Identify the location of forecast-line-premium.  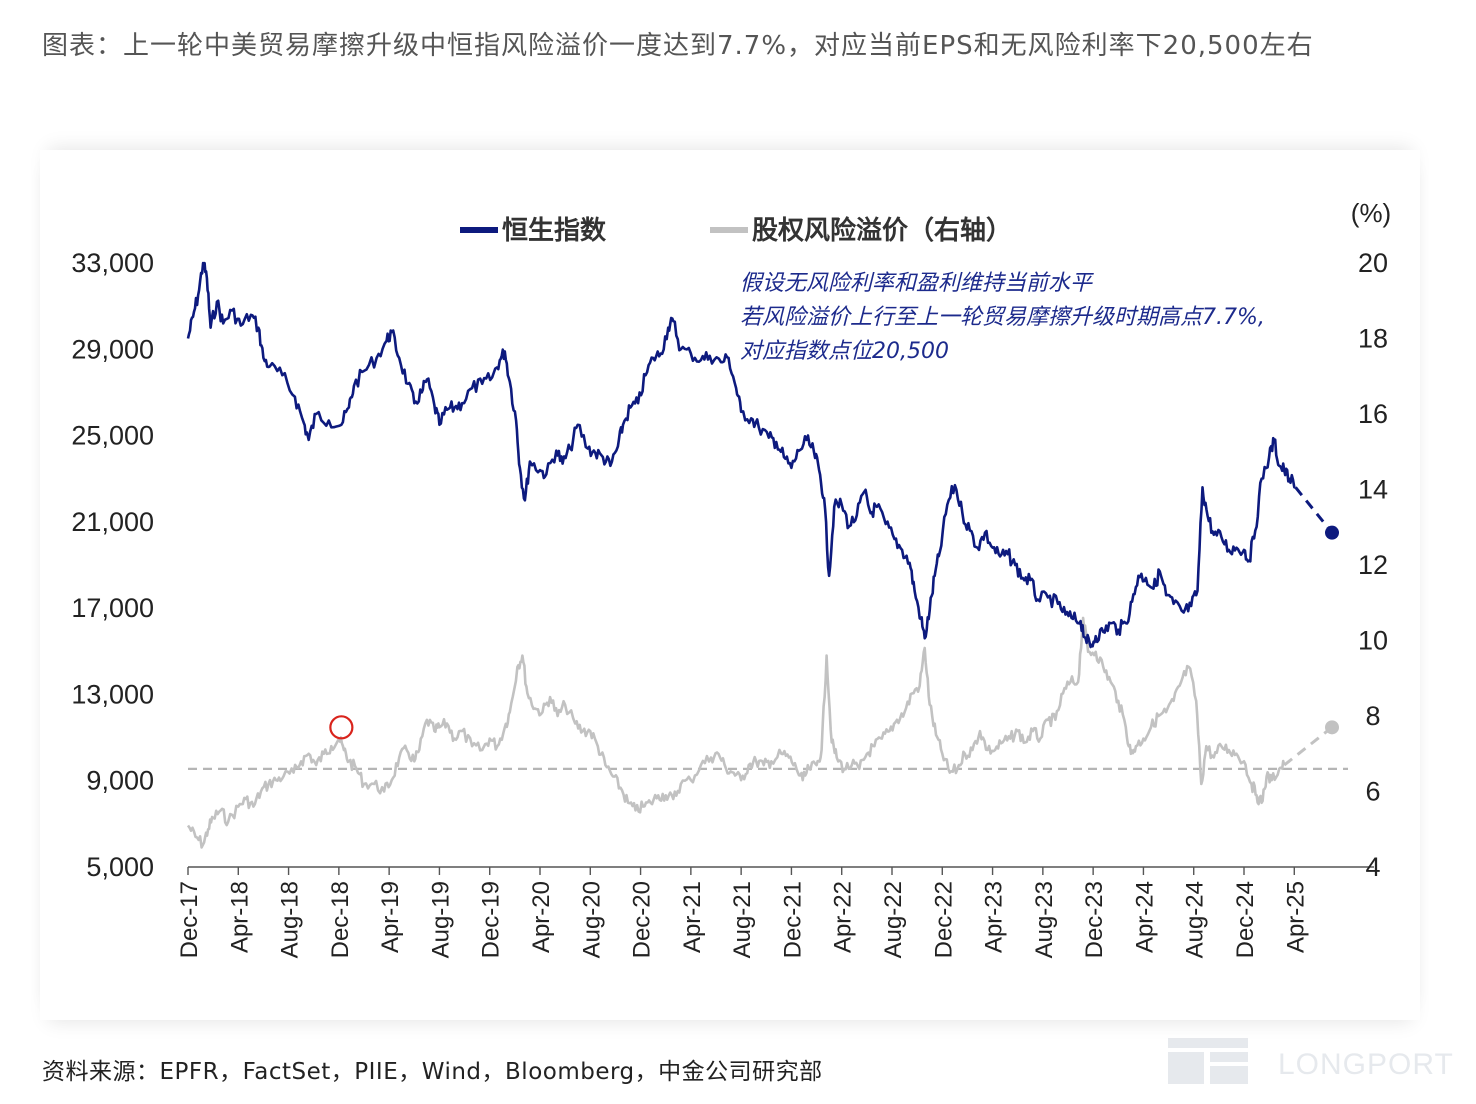
(1308, 746).